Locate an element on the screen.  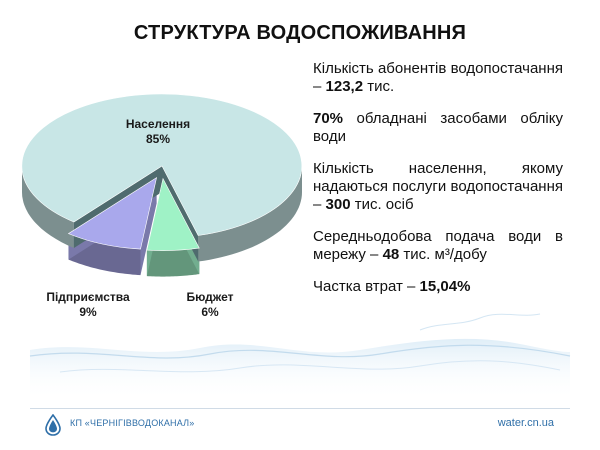
pie-side-населення-0 is located at coordinates (48, 207).